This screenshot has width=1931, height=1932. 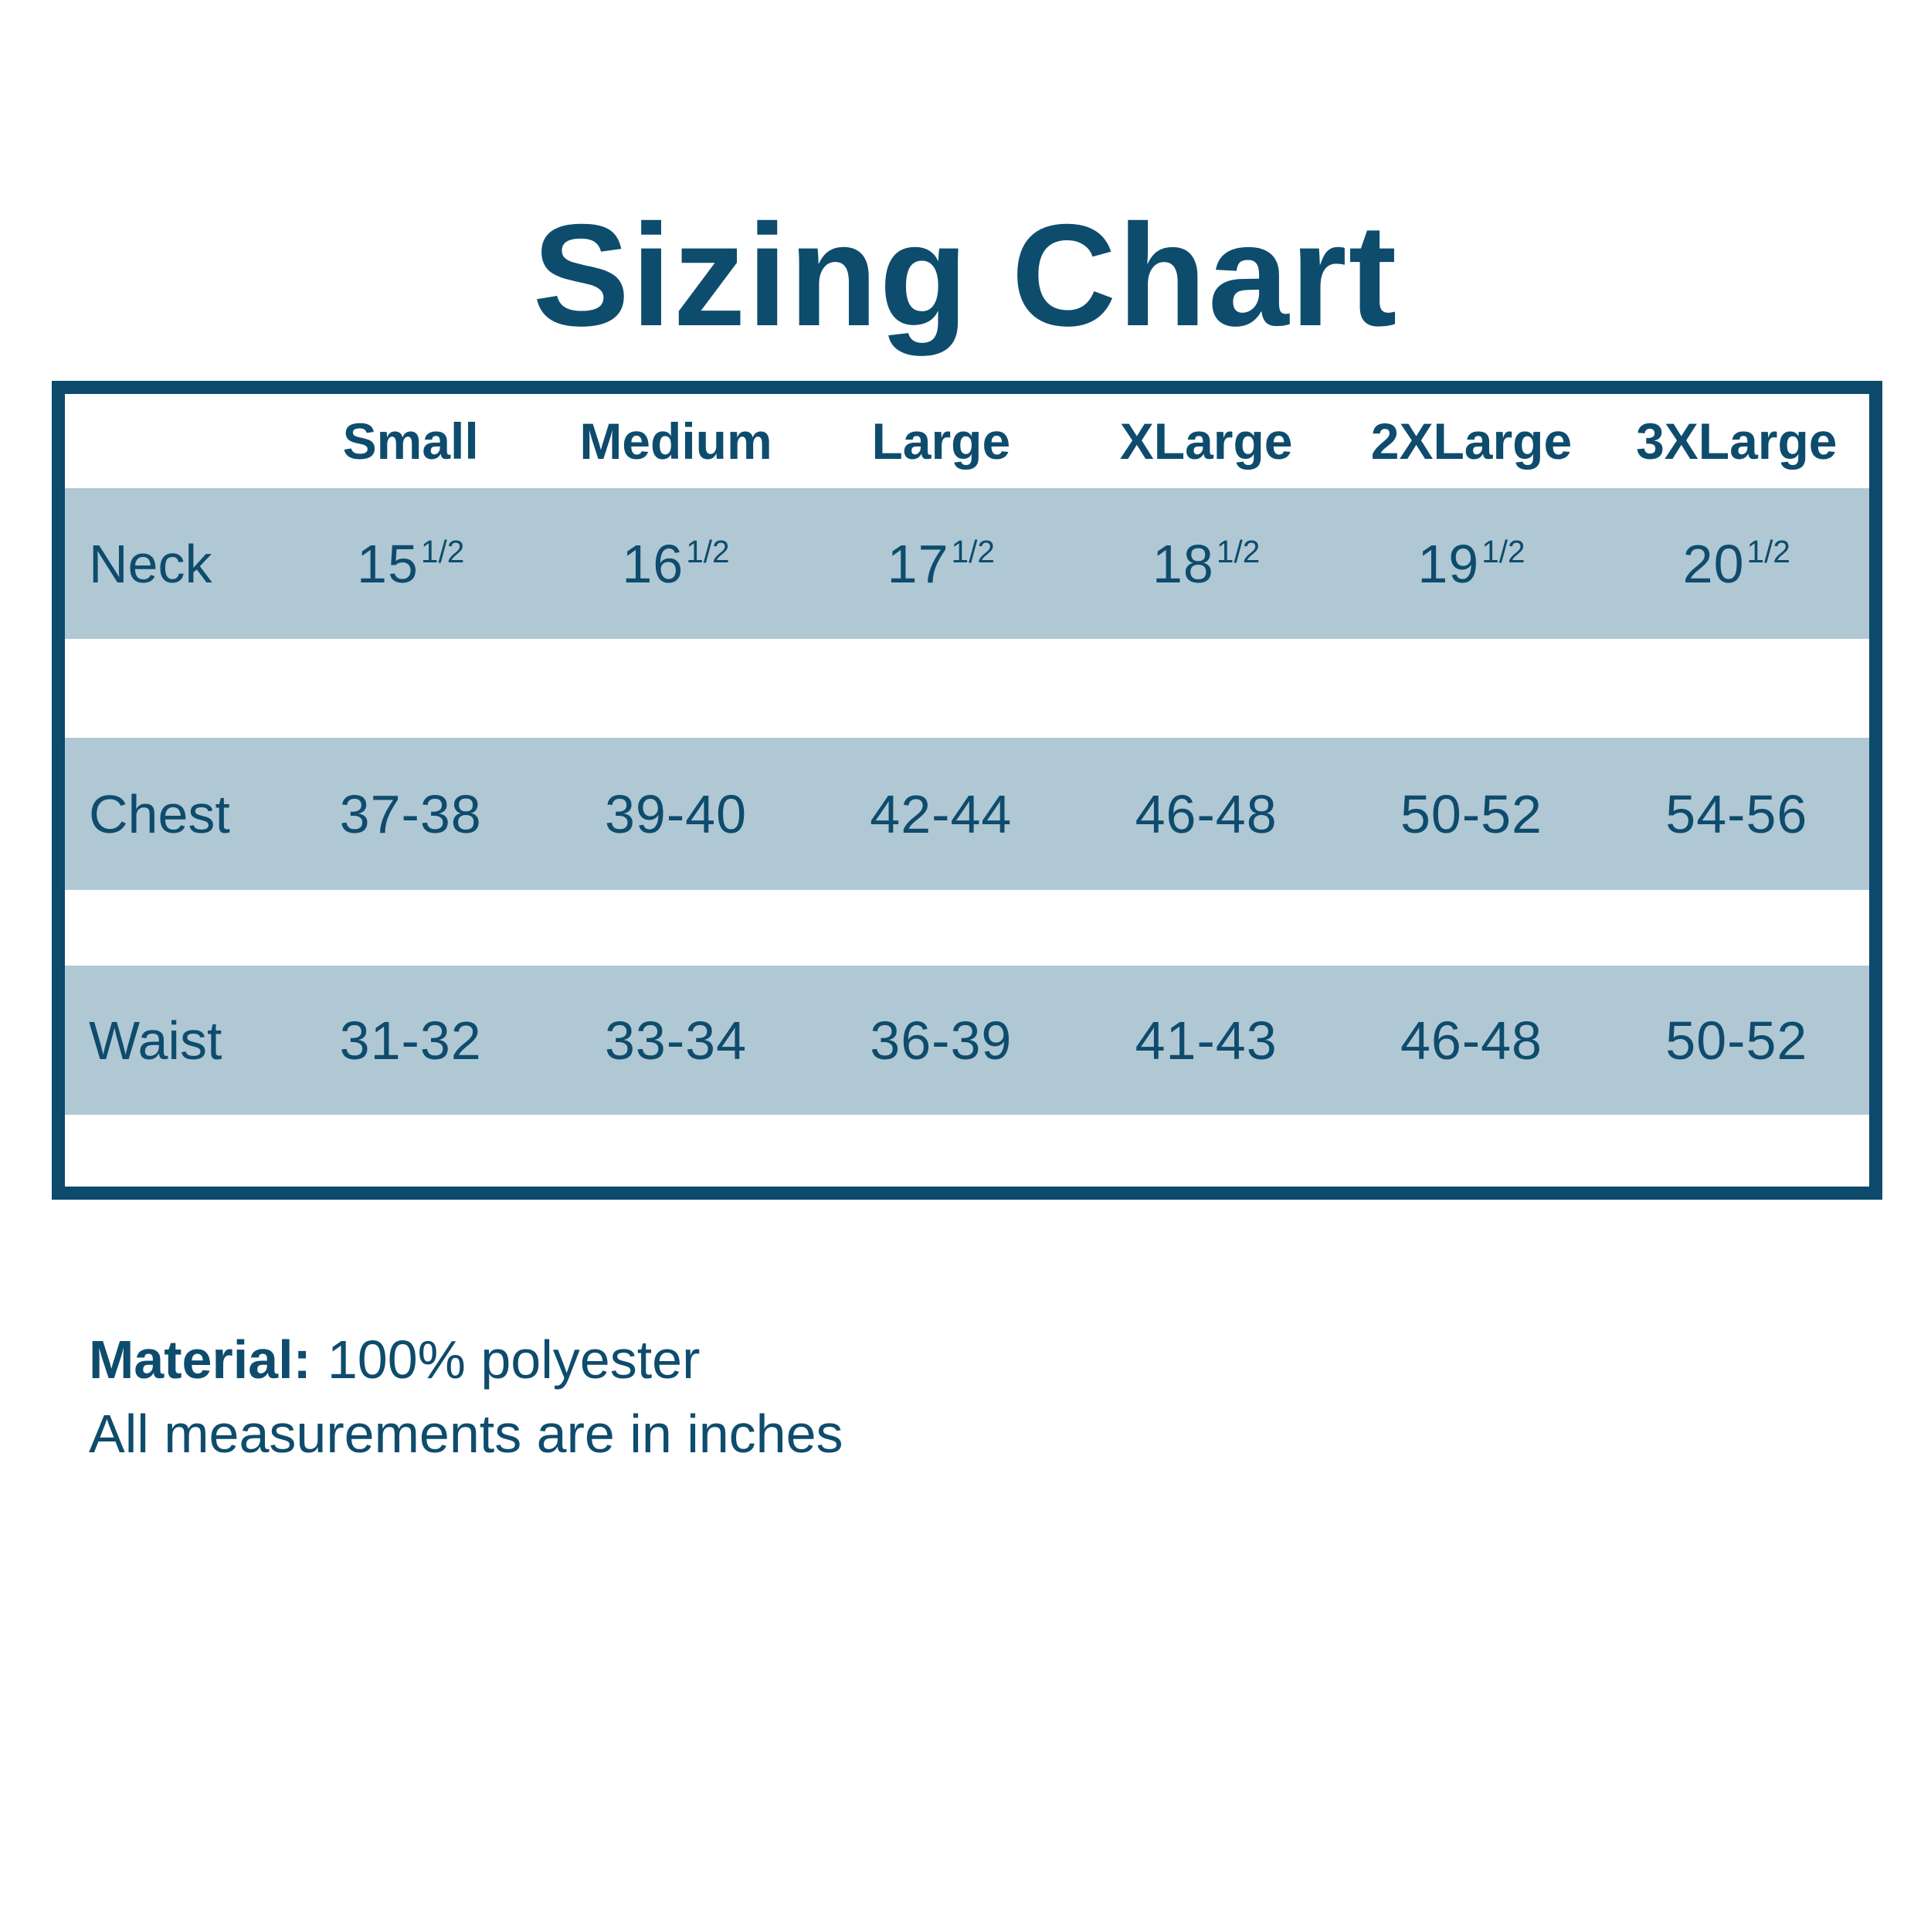 What do you see at coordinates (1736, 814) in the screenshot?
I see `cell-chest-3xlarge: 54-56` at bounding box center [1736, 814].